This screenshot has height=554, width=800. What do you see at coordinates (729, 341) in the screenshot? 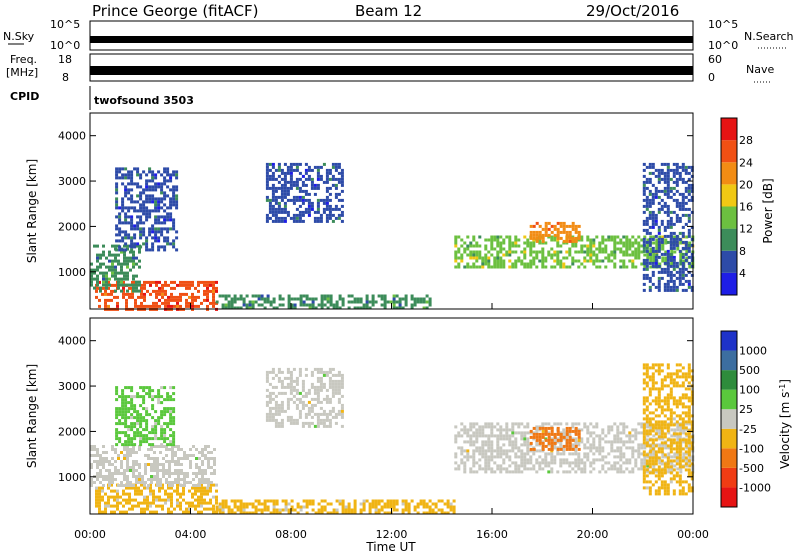
I see `colorbar-segment` at bounding box center [729, 341].